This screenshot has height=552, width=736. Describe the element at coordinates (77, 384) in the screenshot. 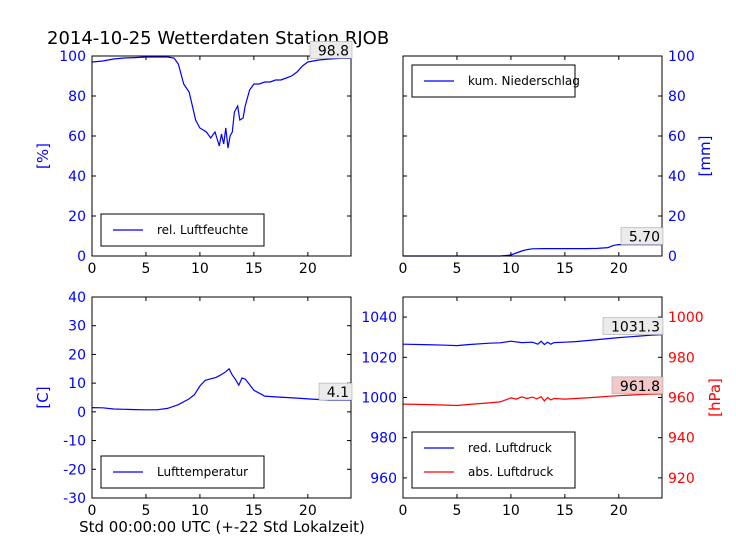

I see `y-tick-label-temperature-4: 10` at that location.